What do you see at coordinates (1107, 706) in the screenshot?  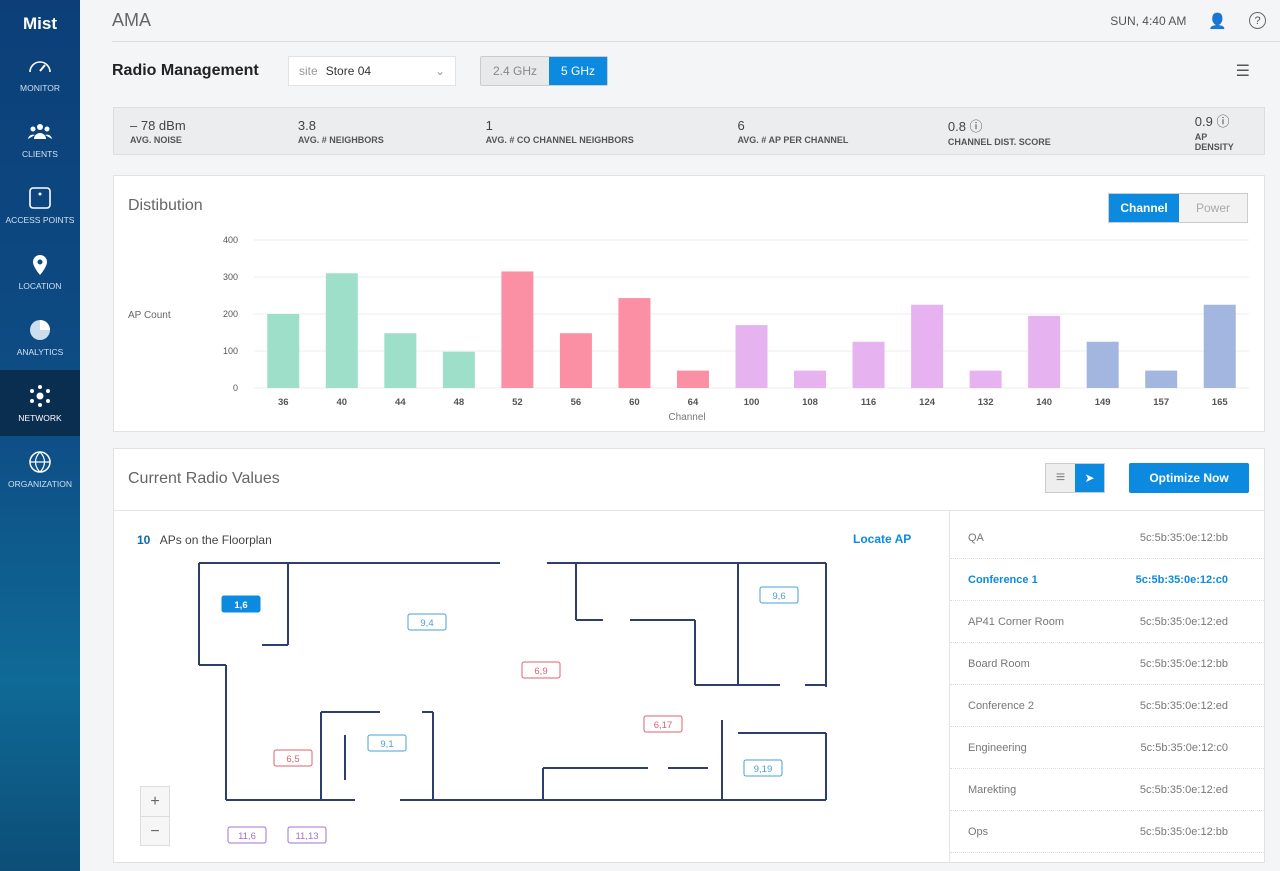 I see `ap-list-item: Conference 2 5c:5b:35:0e:12:ed` at bounding box center [1107, 706].